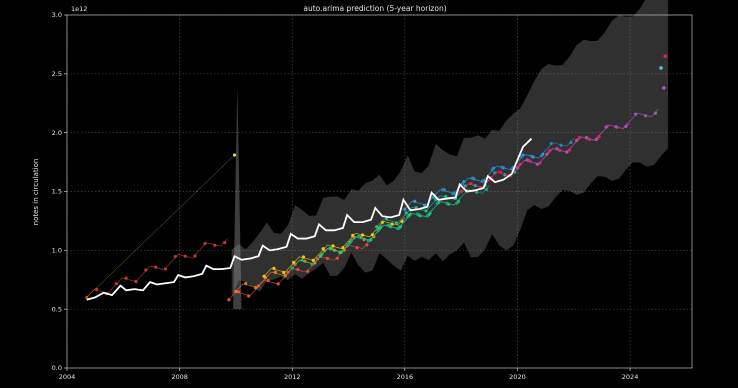  What do you see at coordinates (160, 226) in the screenshot?
I see `early-forecast-line` at bounding box center [160, 226].